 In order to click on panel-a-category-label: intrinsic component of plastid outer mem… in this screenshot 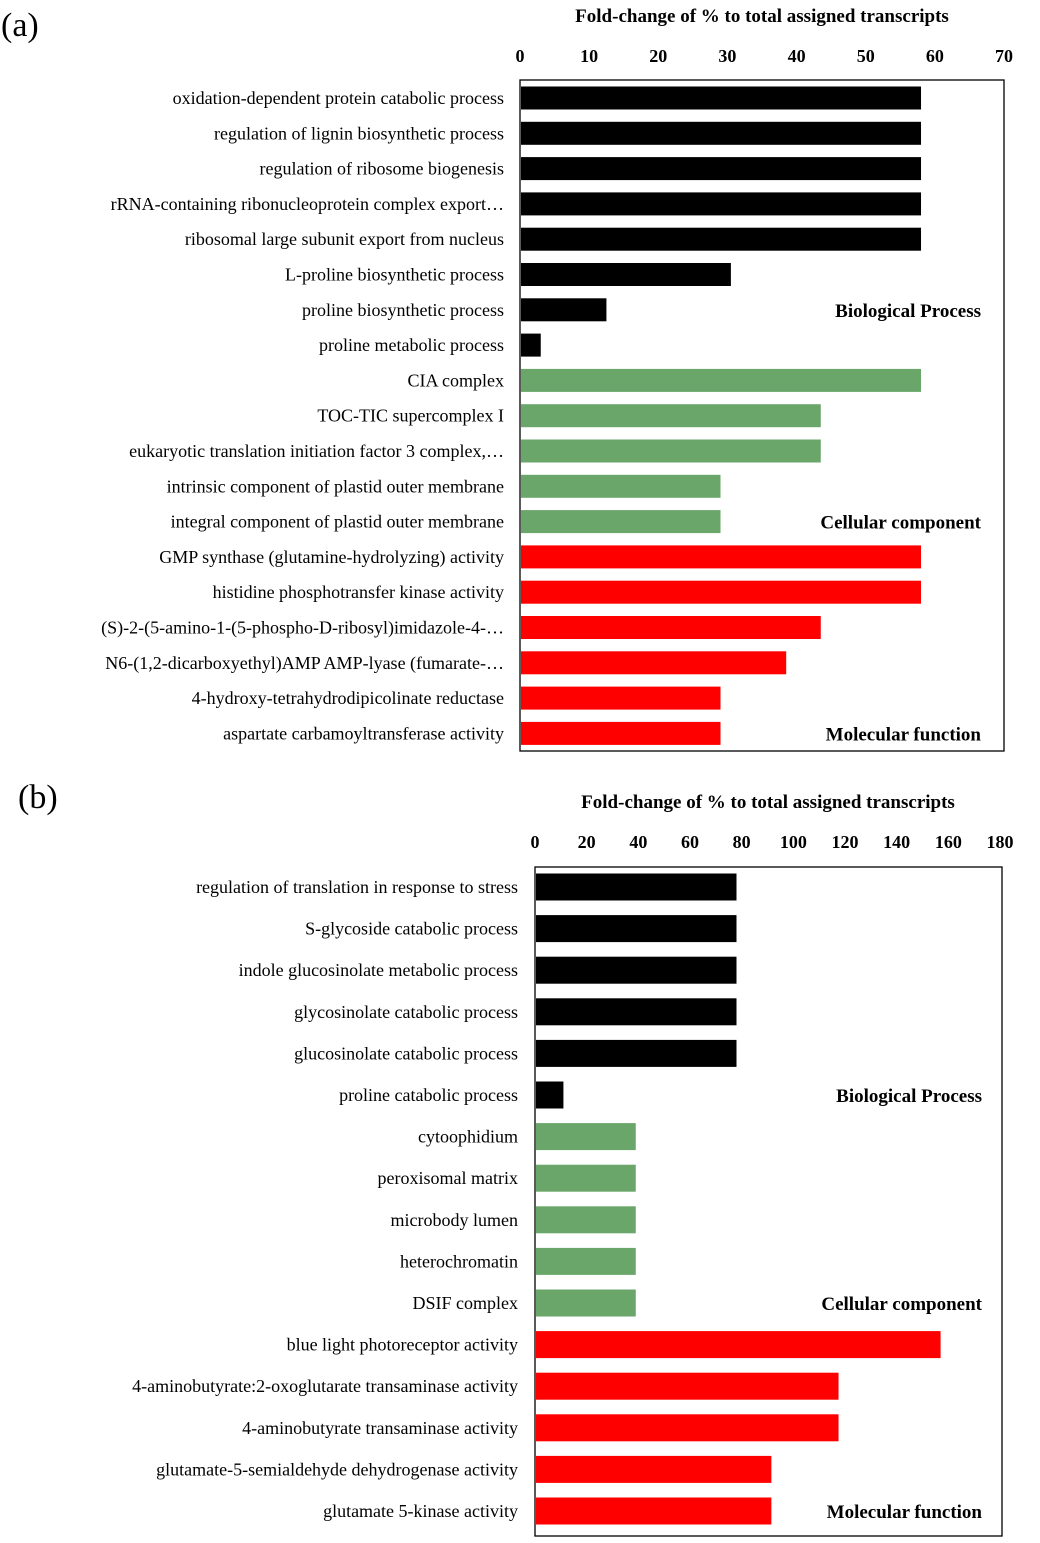, I will do `click(335, 486)`.